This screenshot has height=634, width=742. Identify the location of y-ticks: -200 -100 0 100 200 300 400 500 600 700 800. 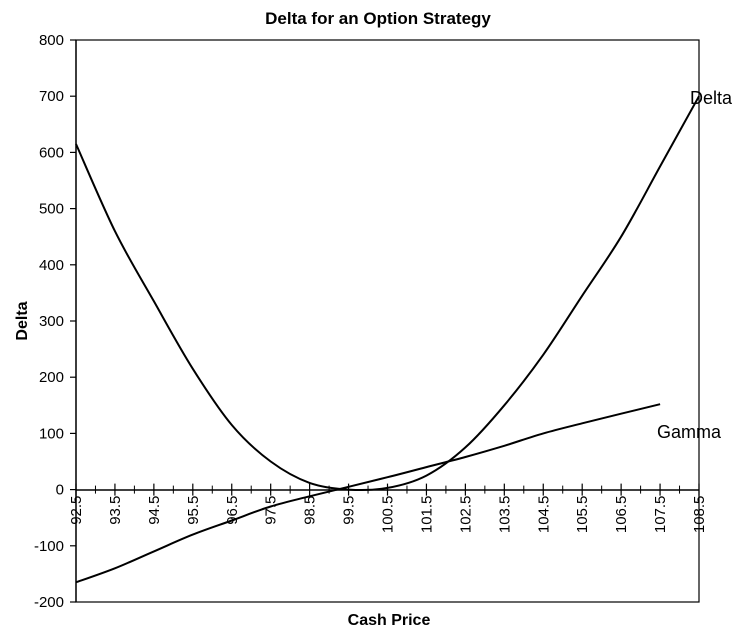
(55, 321).